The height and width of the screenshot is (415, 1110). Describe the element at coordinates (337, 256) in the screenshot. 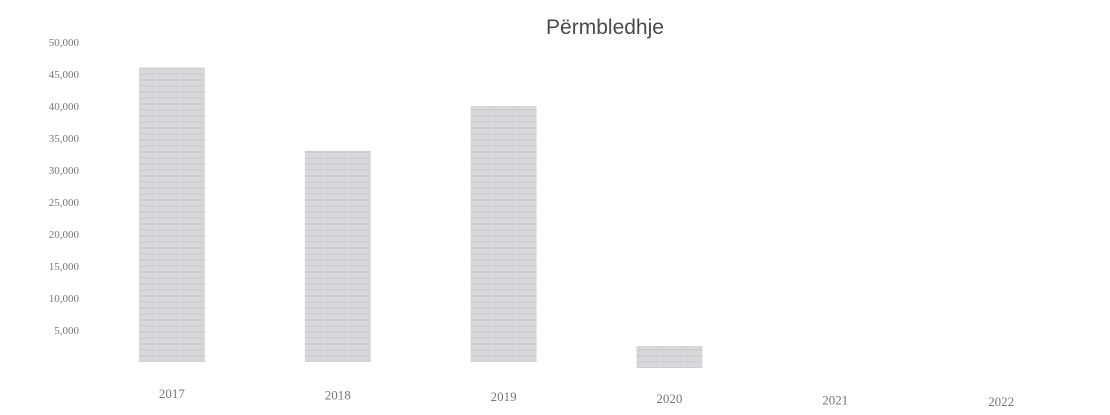

I see `bar-2018` at that location.